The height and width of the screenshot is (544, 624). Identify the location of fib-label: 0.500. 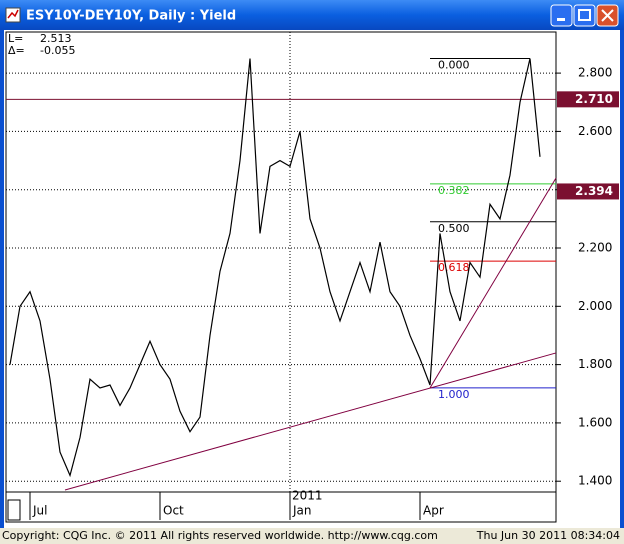
(454, 228).